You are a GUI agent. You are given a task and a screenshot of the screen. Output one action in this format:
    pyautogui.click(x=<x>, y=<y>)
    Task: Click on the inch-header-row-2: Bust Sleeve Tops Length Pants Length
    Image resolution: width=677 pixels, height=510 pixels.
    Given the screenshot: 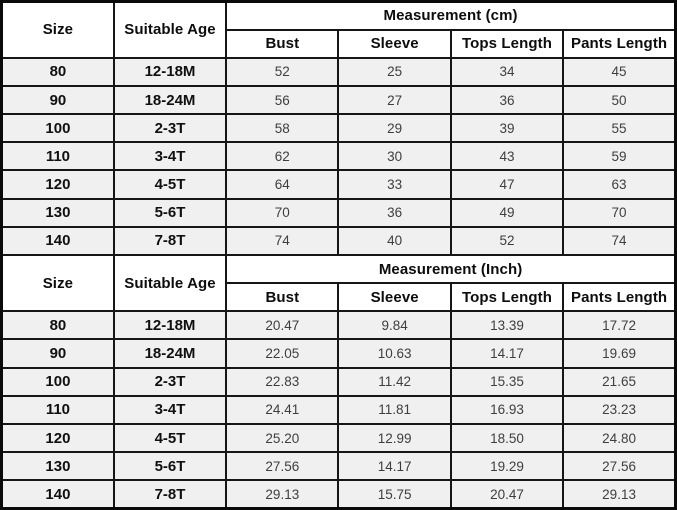 What is the action you would take?
    pyautogui.click(x=339, y=297)
    